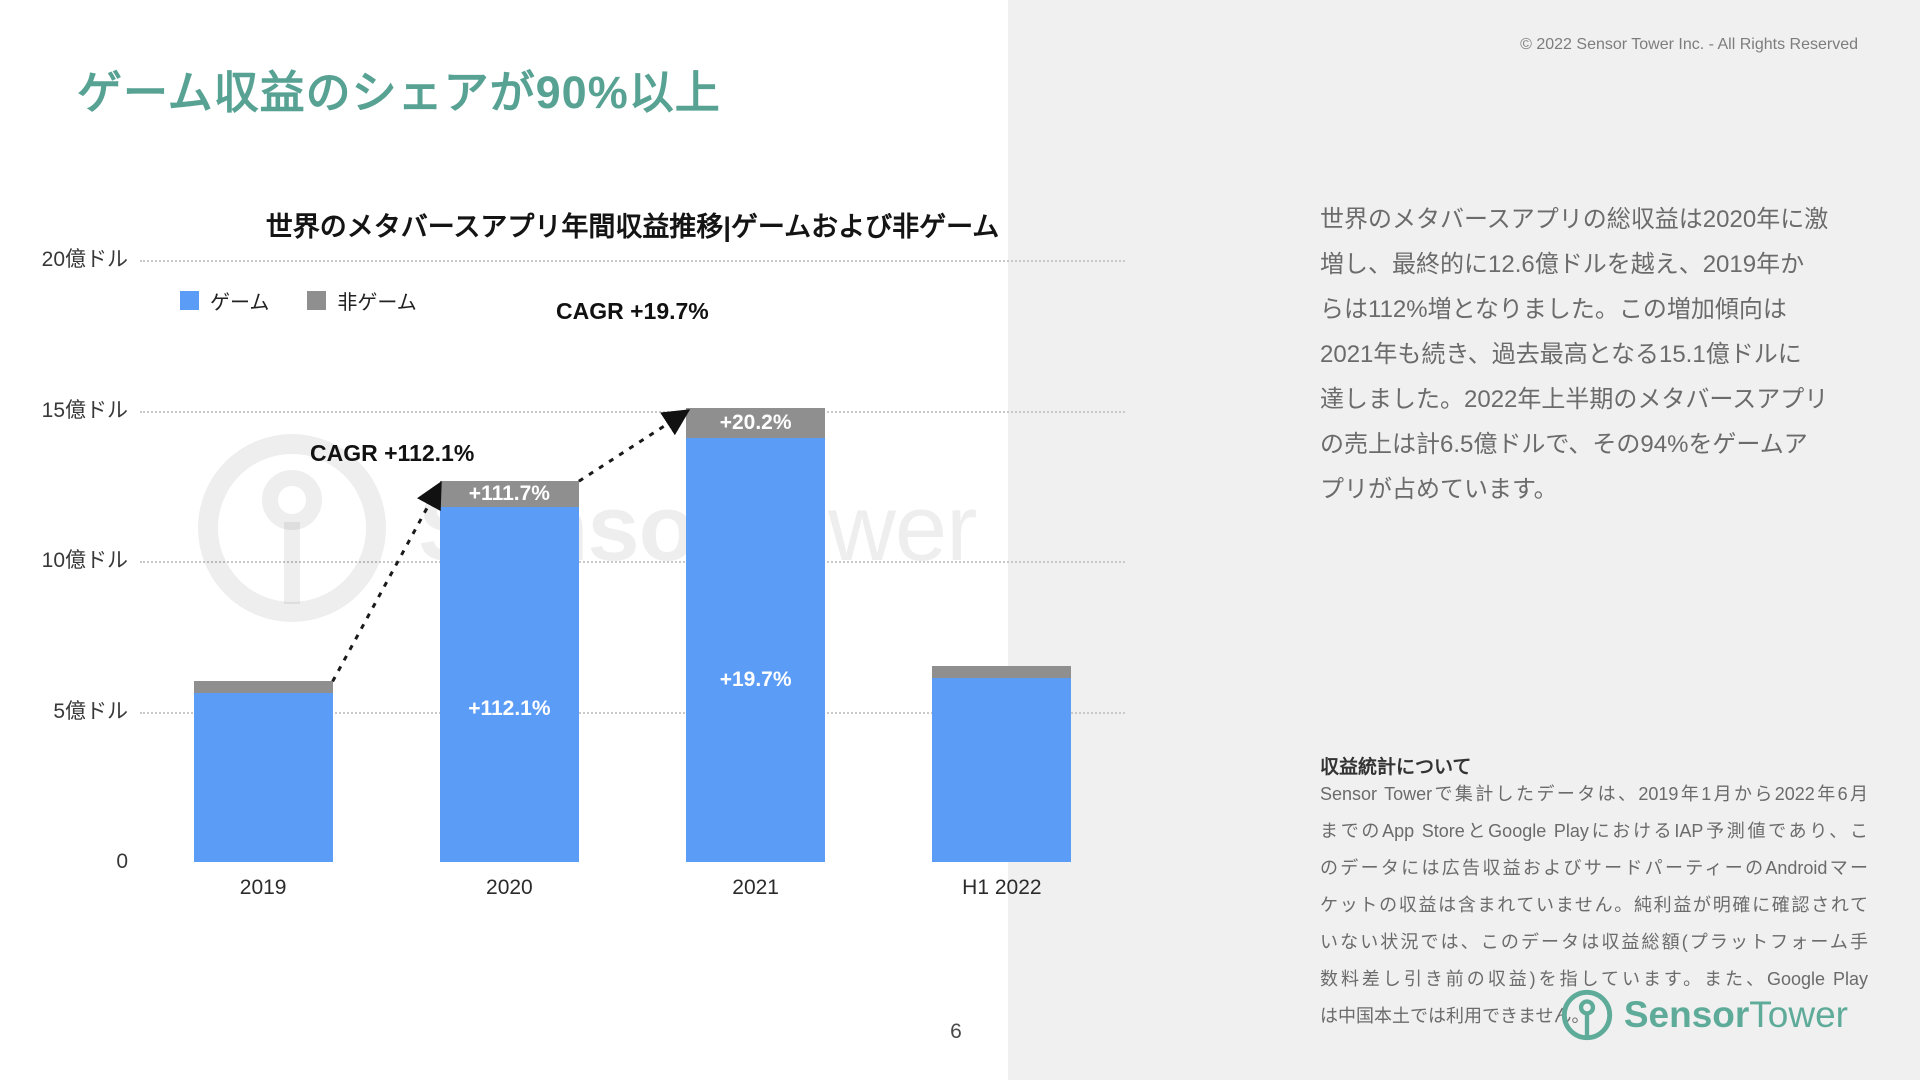 The height and width of the screenshot is (1080, 1920). Describe the element at coordinates (399, 92) in the screenshot. I see `page-title: ゲーム収益のシェアが90%以上` at that location.